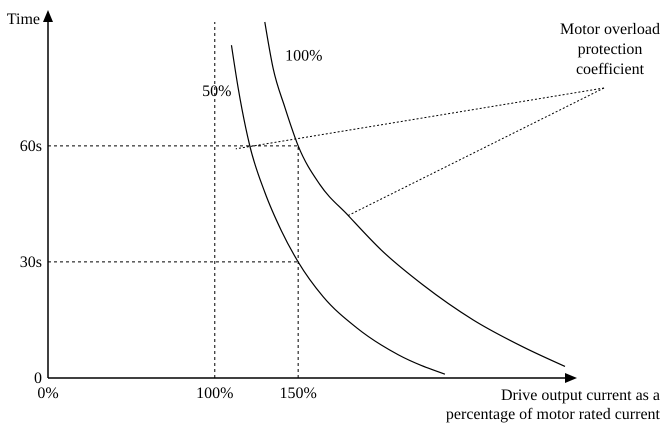  I want to click on y-tick-label: 60s, so click(31, 146).